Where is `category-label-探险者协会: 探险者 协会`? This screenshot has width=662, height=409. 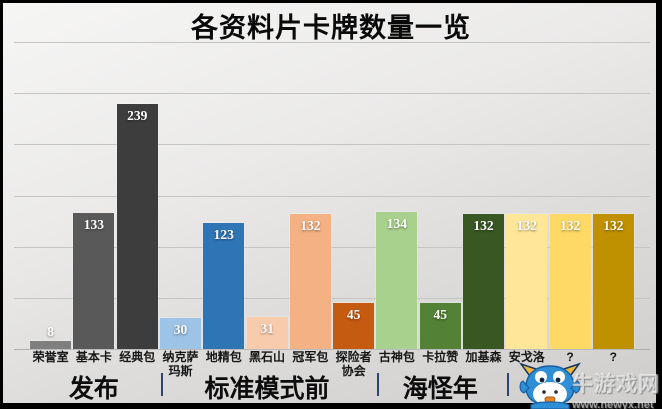
category-label-探险者协会: 探险者 协会 is located at coordinates (353, 364).